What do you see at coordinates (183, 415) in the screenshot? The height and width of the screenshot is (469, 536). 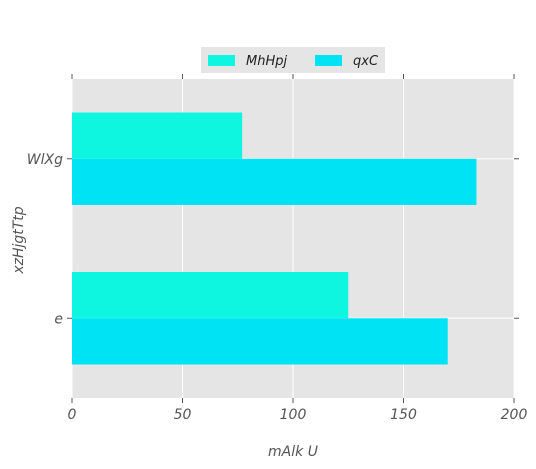 I see `x-tick-label: 50` at bounding box center [183, 415].